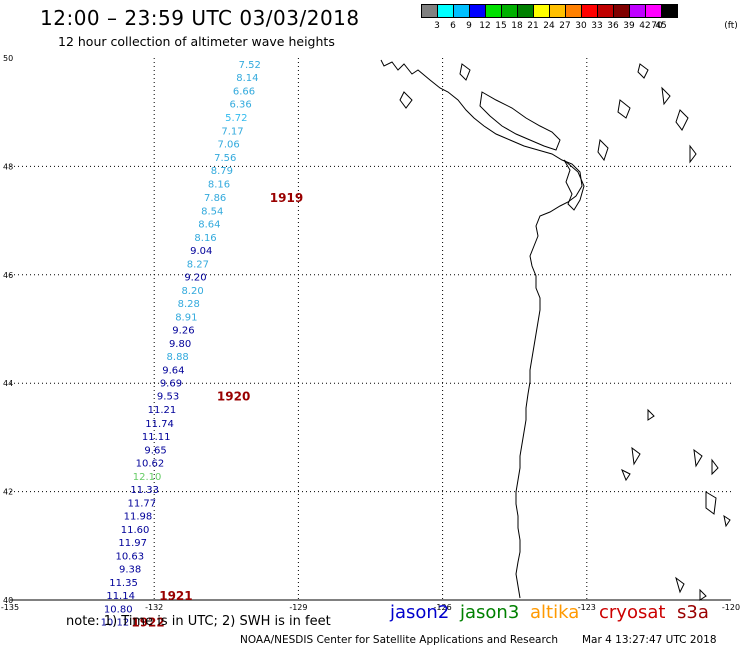  What do you see at coordinates (130, 570) in the screenshot?
I see `swh-reading: 9.38` at bounding box center [130, 570].